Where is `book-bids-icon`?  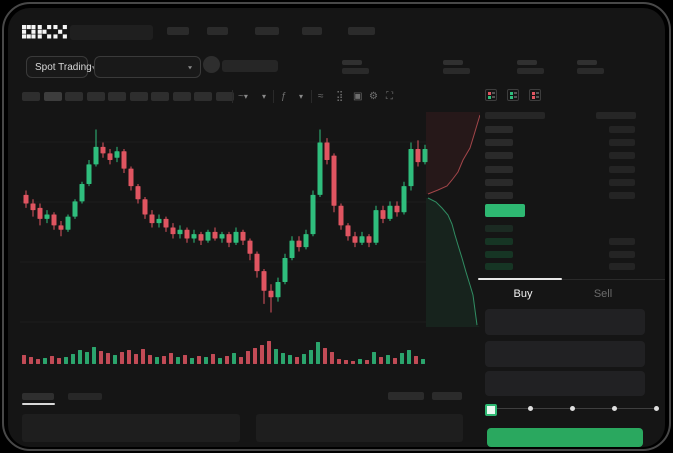 book-bids-icon is located at coordinates (513, 95).